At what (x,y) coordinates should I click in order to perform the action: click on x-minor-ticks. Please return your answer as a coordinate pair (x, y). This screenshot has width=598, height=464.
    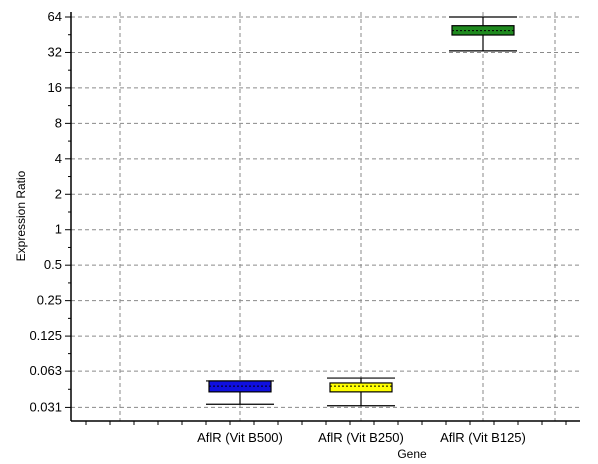
    Looking at the image, I should click on (326, 423).